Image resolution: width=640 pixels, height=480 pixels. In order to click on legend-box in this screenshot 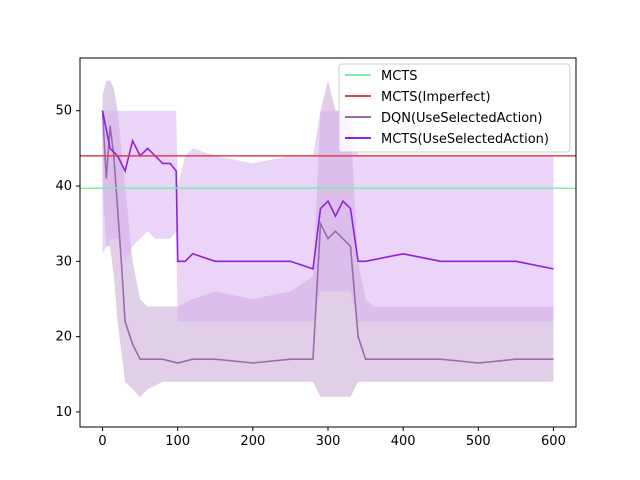, I will do `click(454, 108)`.